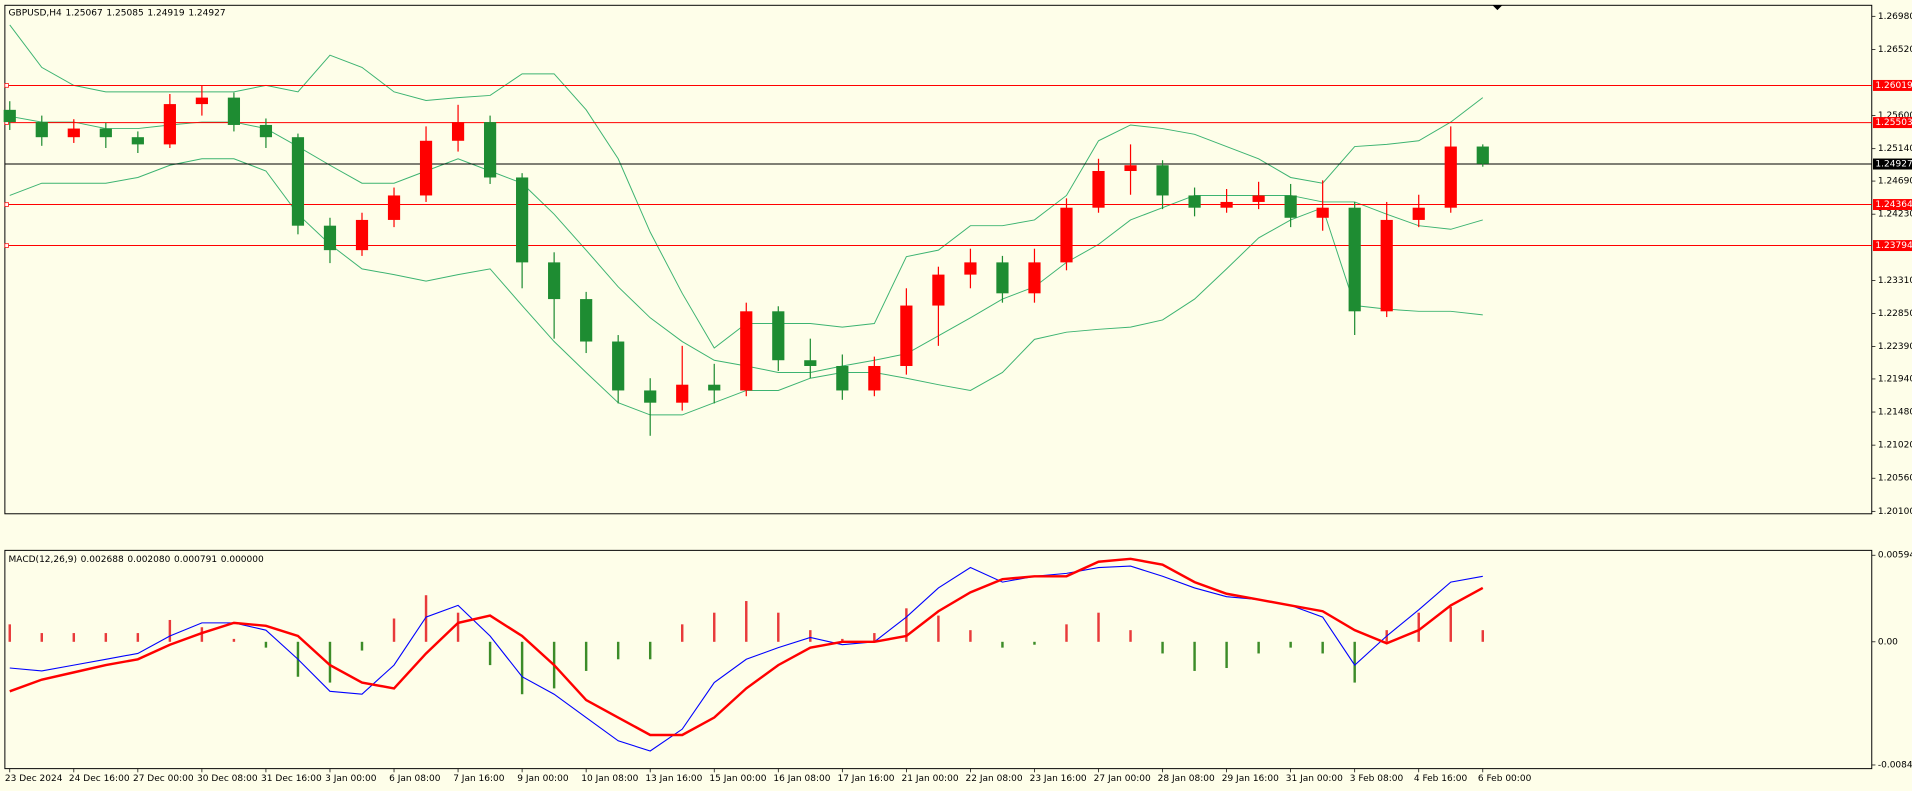  I want to click on x-tick-label: 31 Dec 16:00, so click(291, 779).